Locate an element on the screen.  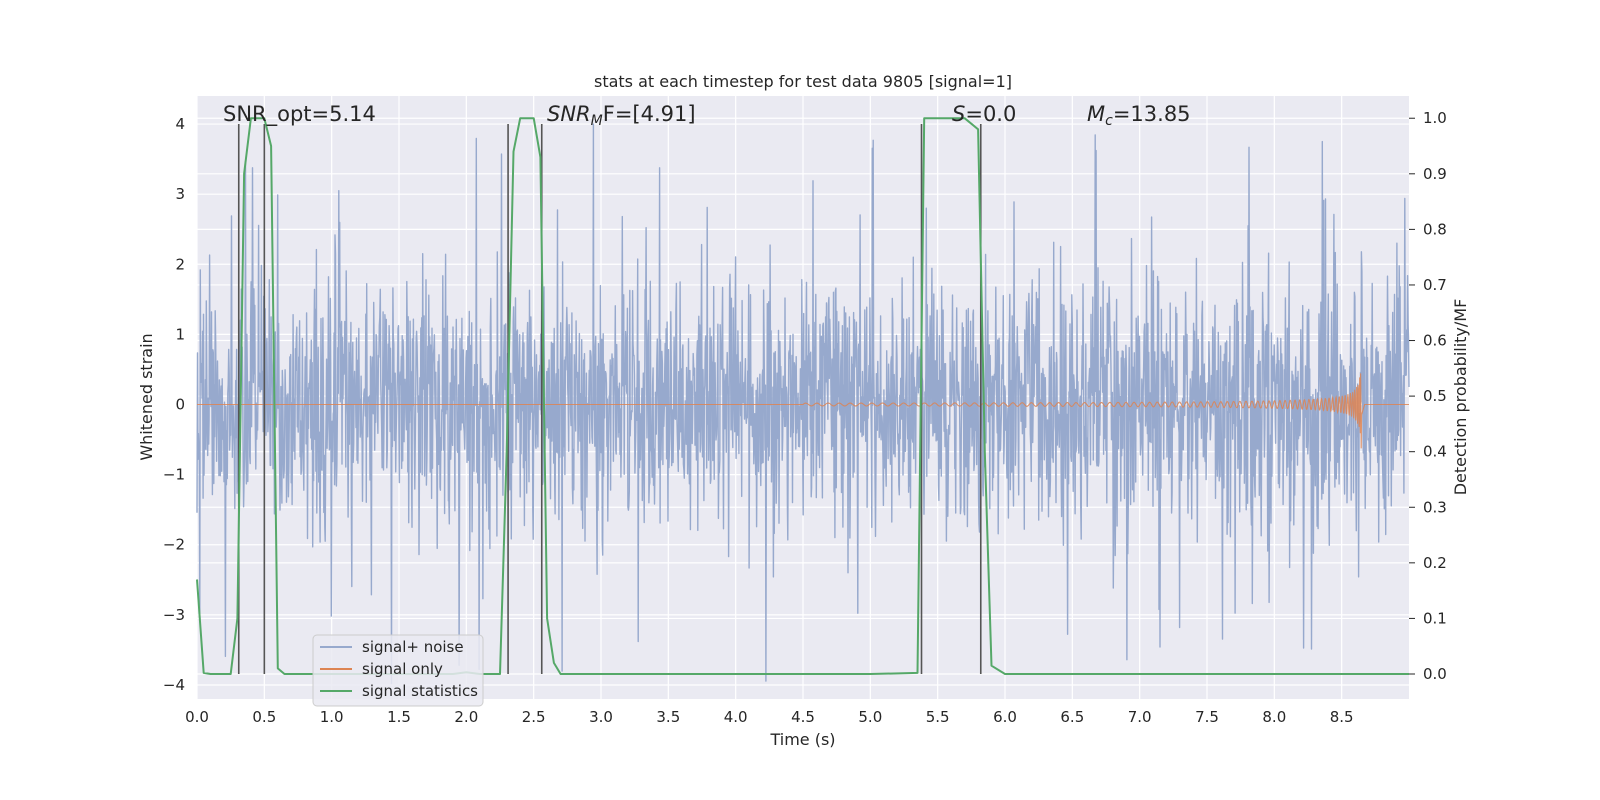
x-tick-label: 0.5 is located at coordinates (264, 717).